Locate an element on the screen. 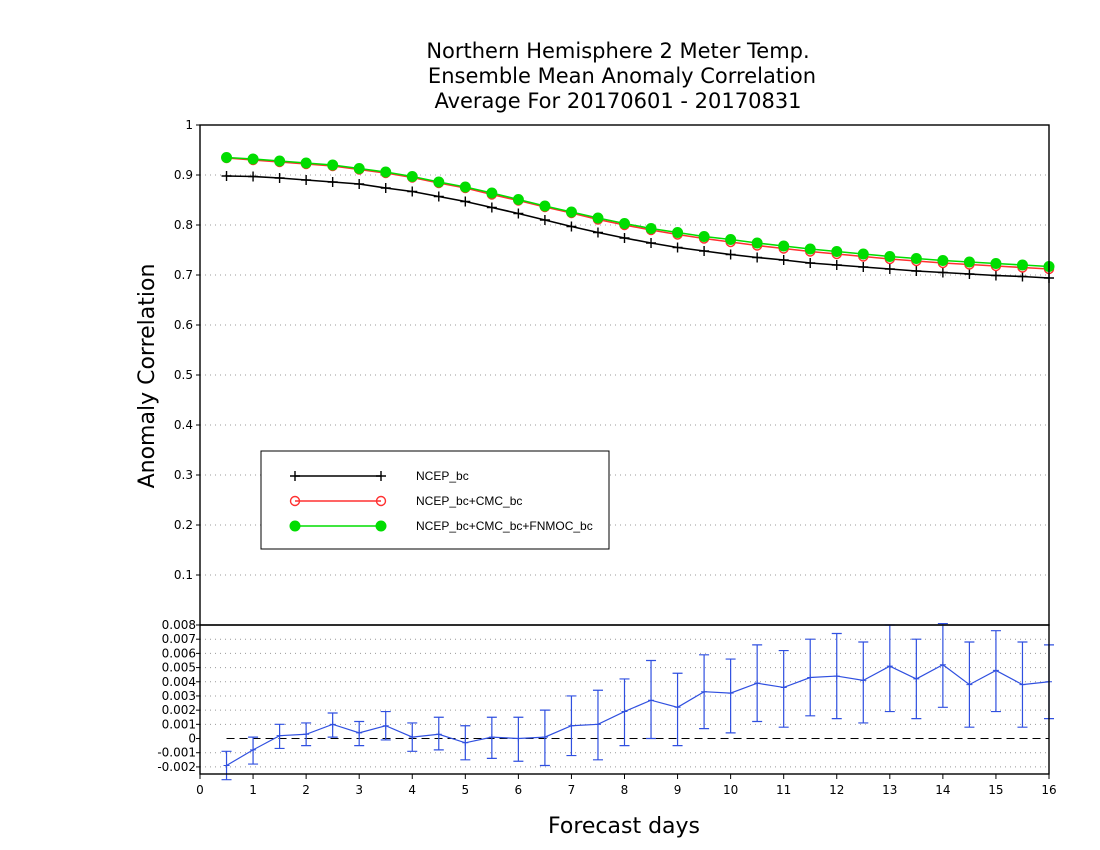 This screenshot has width=1100, height=850. main-y-tick-label: 0.4 is located at coordinates (183, 425).